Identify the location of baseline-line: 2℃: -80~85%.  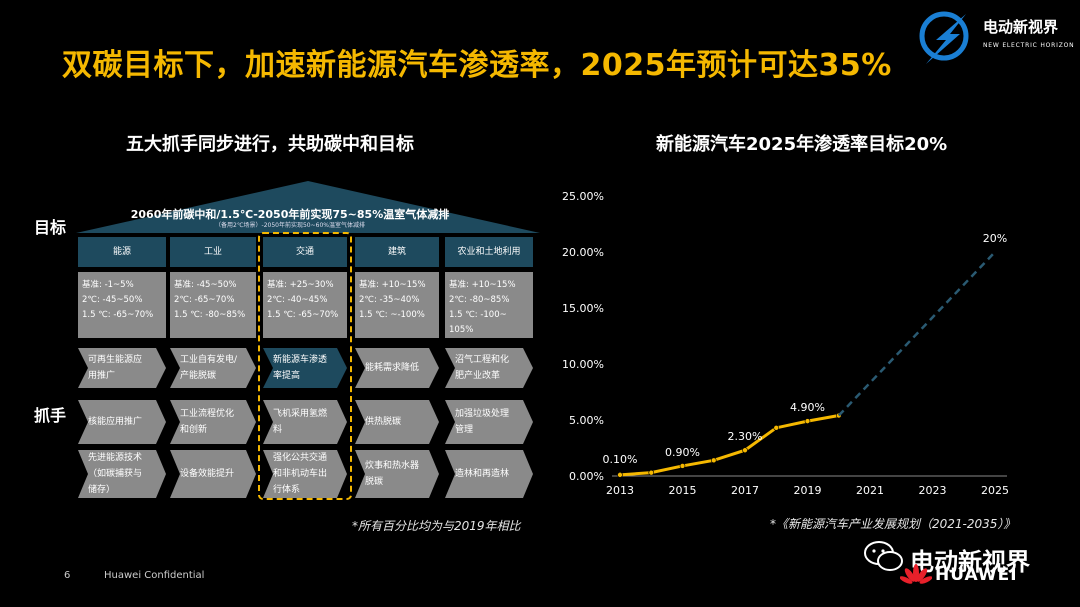
(479, 300).